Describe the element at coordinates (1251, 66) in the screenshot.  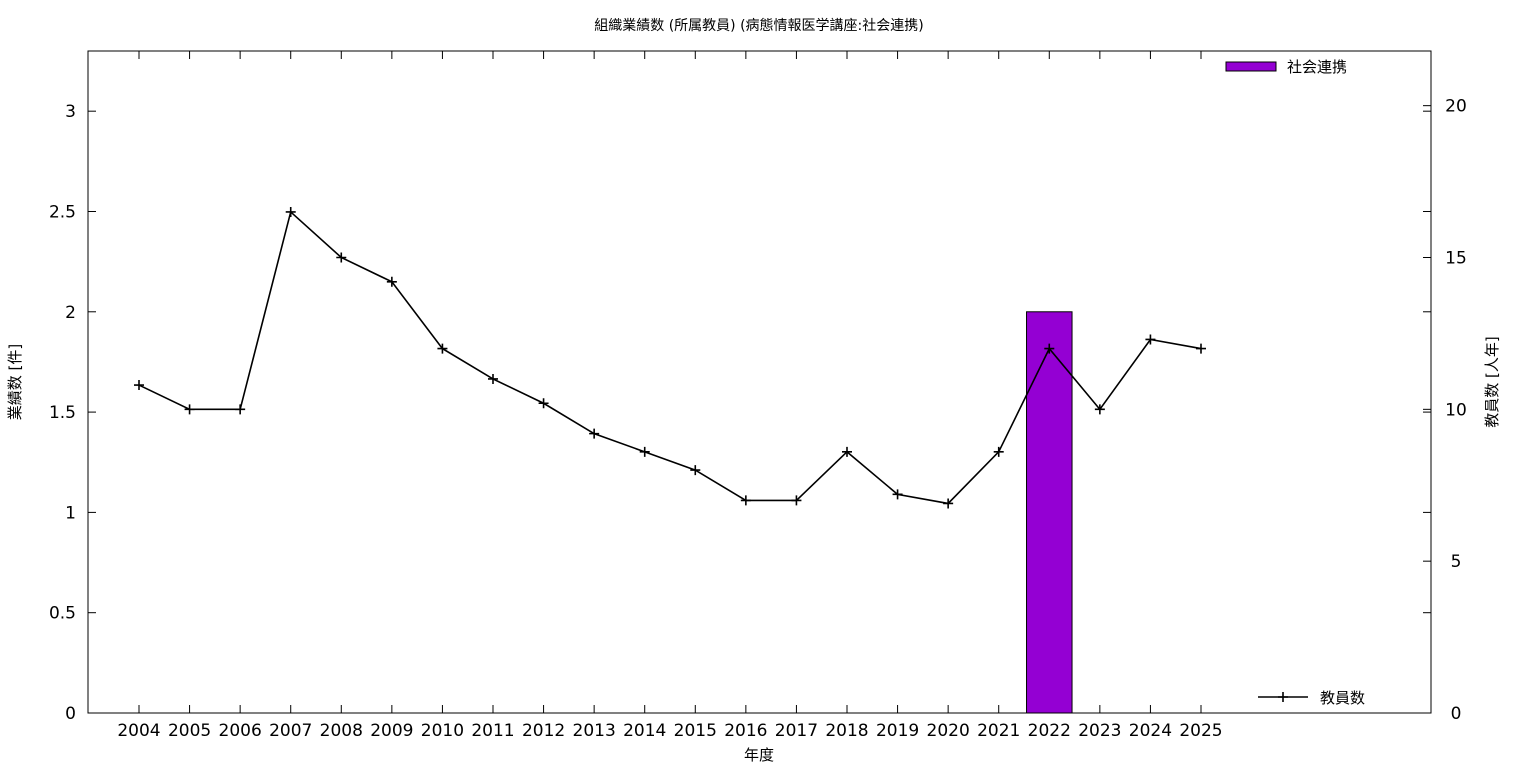
I see `legend-bar-swatch` at that location.